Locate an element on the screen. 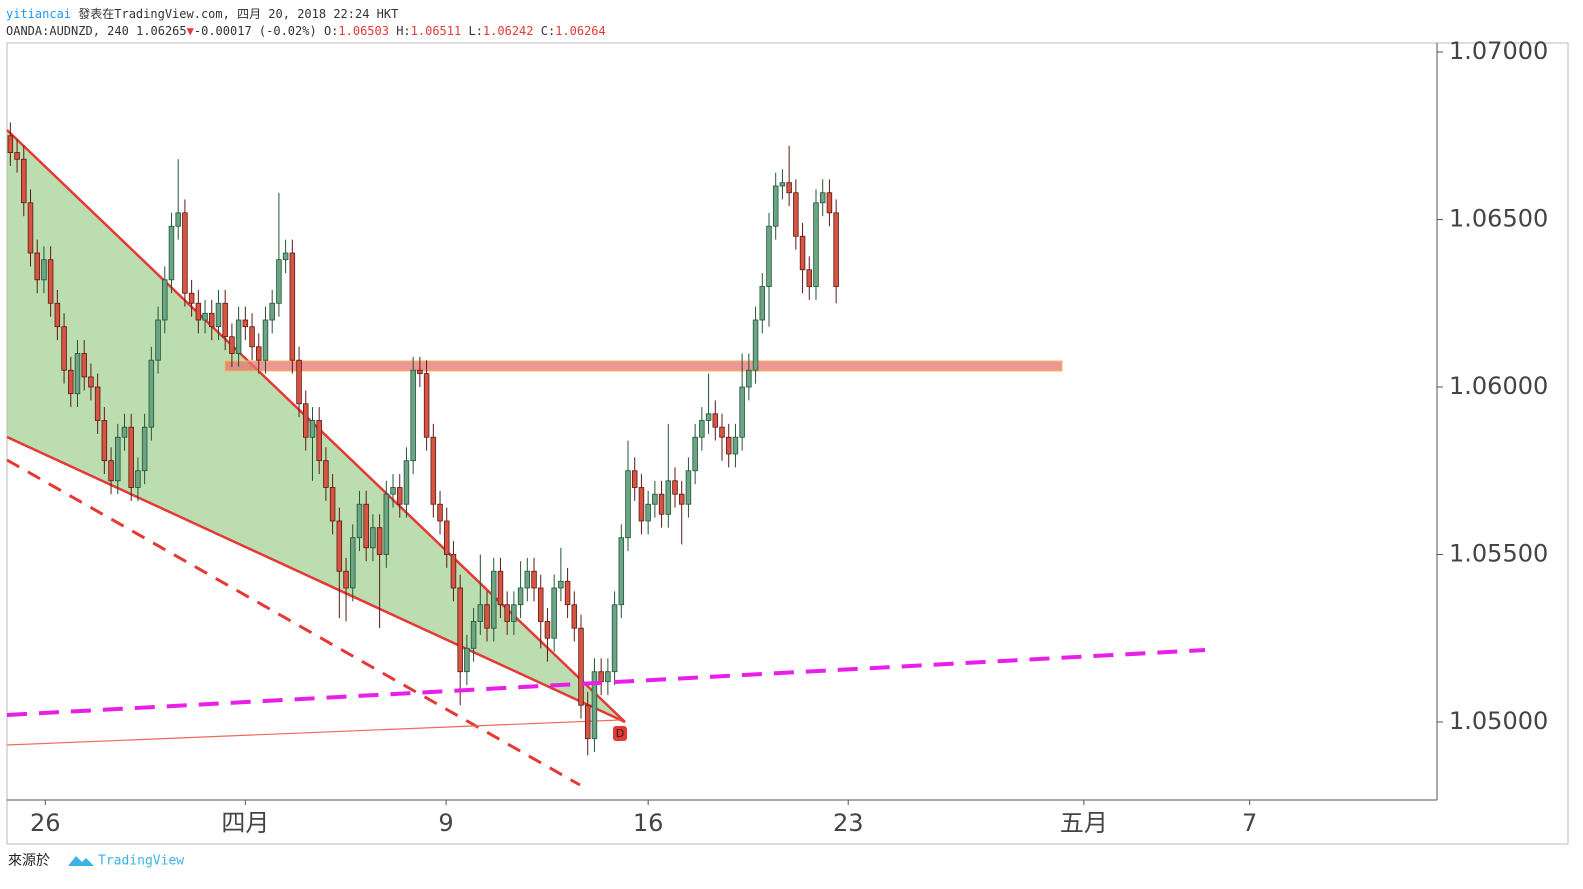  o-value: 1.06503 is located at coordinates (363, 31).